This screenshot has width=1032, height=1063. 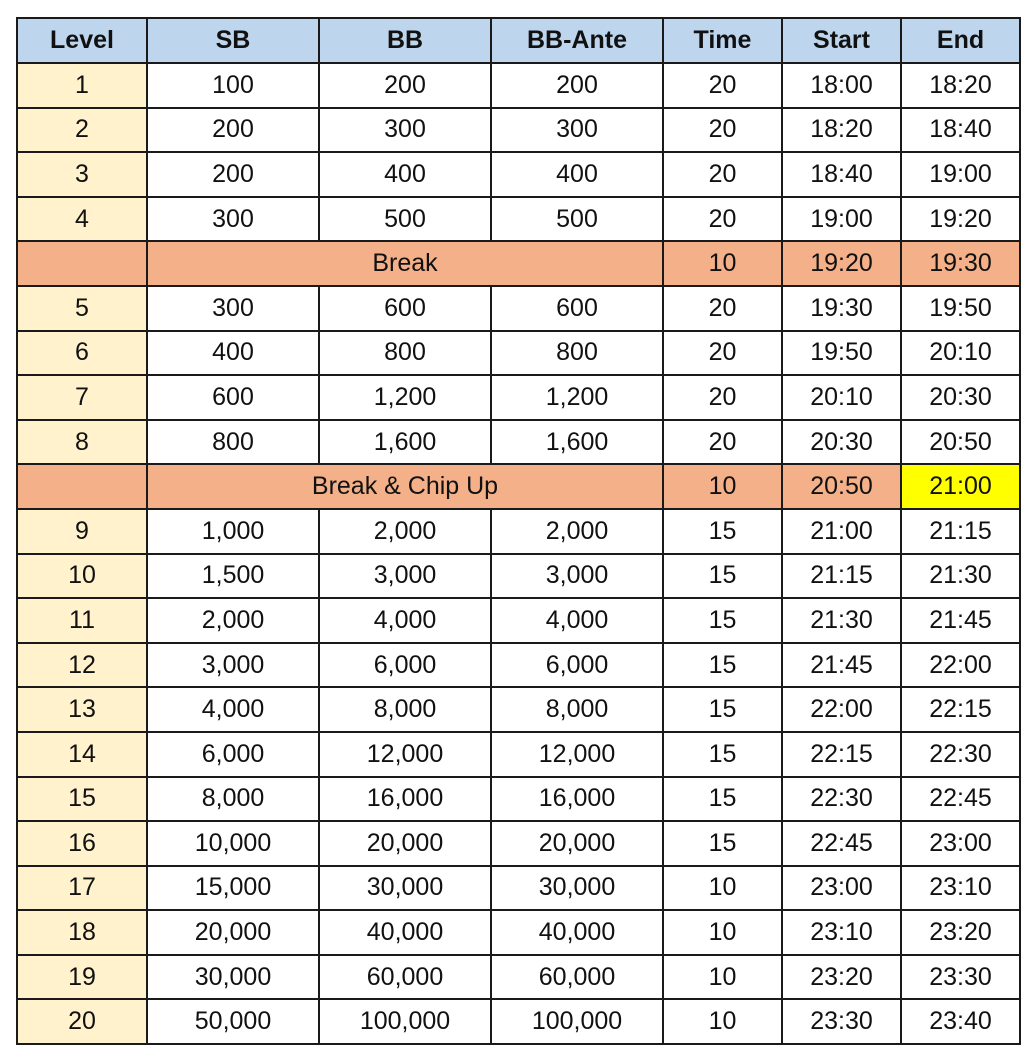 I want to click on sb-cell: 400, so click(x=233, y=353).